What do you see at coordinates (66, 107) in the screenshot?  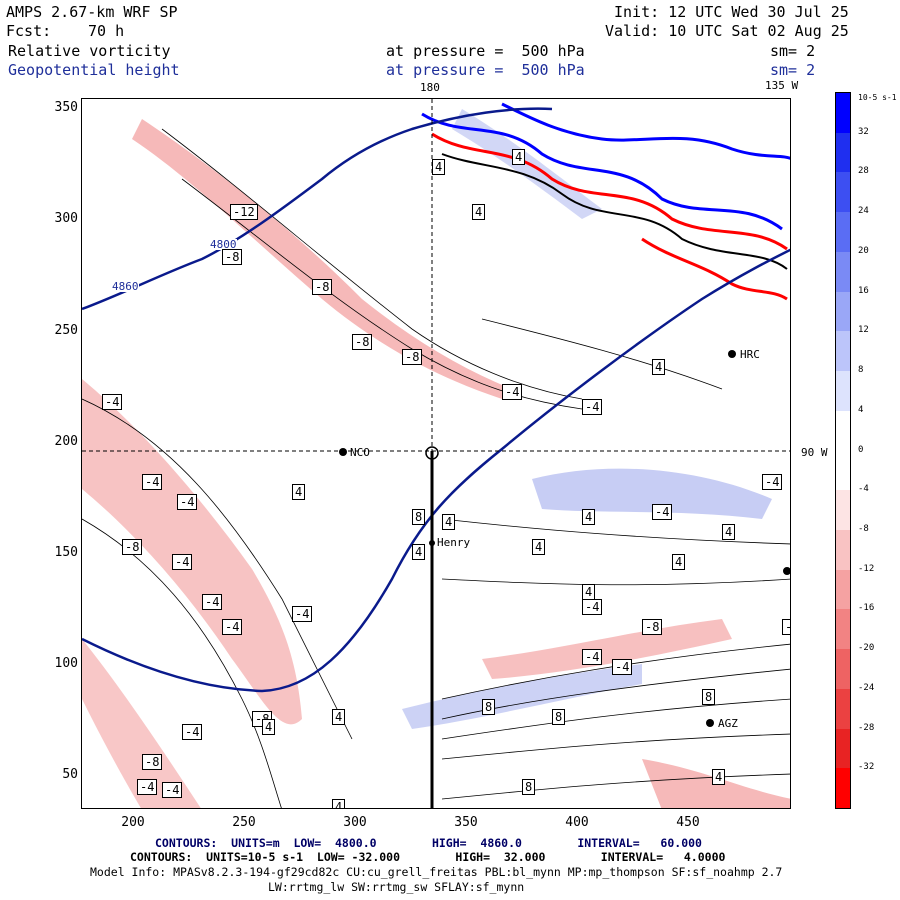 I see `y-tick-350: 350` at bounding box center [66, 107].